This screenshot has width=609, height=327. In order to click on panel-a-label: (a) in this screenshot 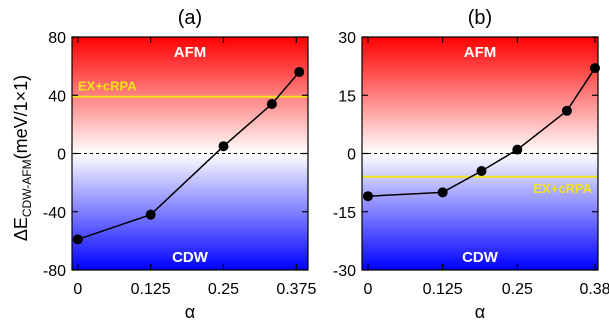, I will do `click(190, 18)`.